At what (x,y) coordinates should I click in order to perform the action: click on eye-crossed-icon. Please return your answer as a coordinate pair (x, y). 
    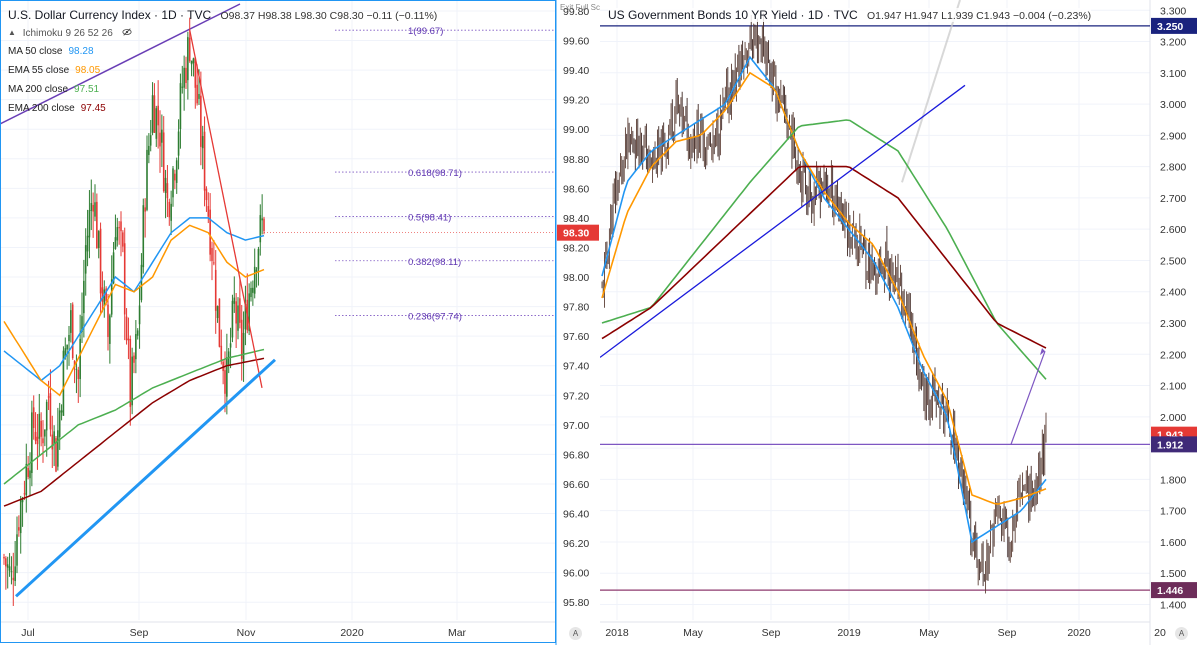
    Looking at the image, I should click on (126, 32).